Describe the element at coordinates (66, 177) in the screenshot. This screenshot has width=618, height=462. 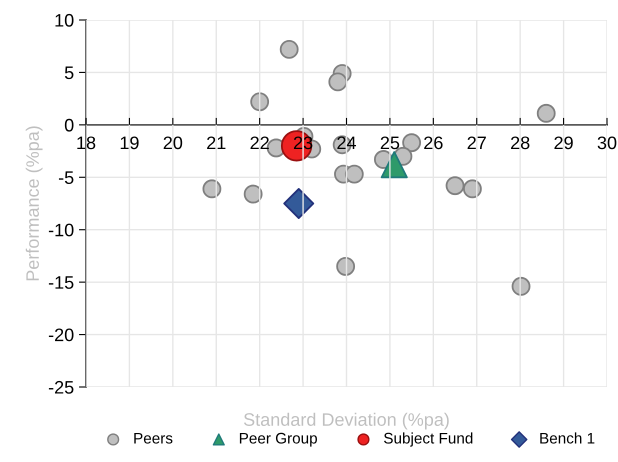
I see `y-tick-label: -5` at that location.